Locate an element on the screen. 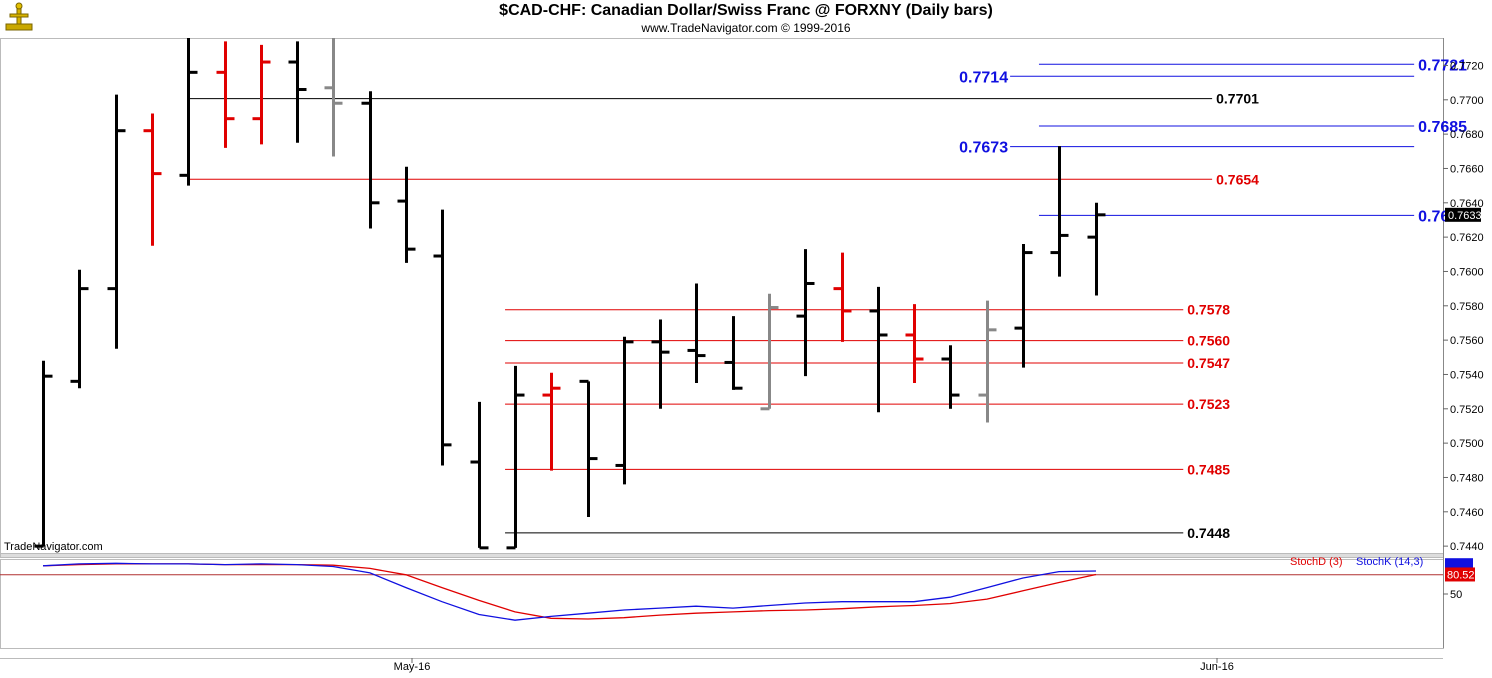 Image resolution: width=1492 pixels, height=678 pixels. brand-watermark: TradeNavigator.com is located at coordinates (53, 547).